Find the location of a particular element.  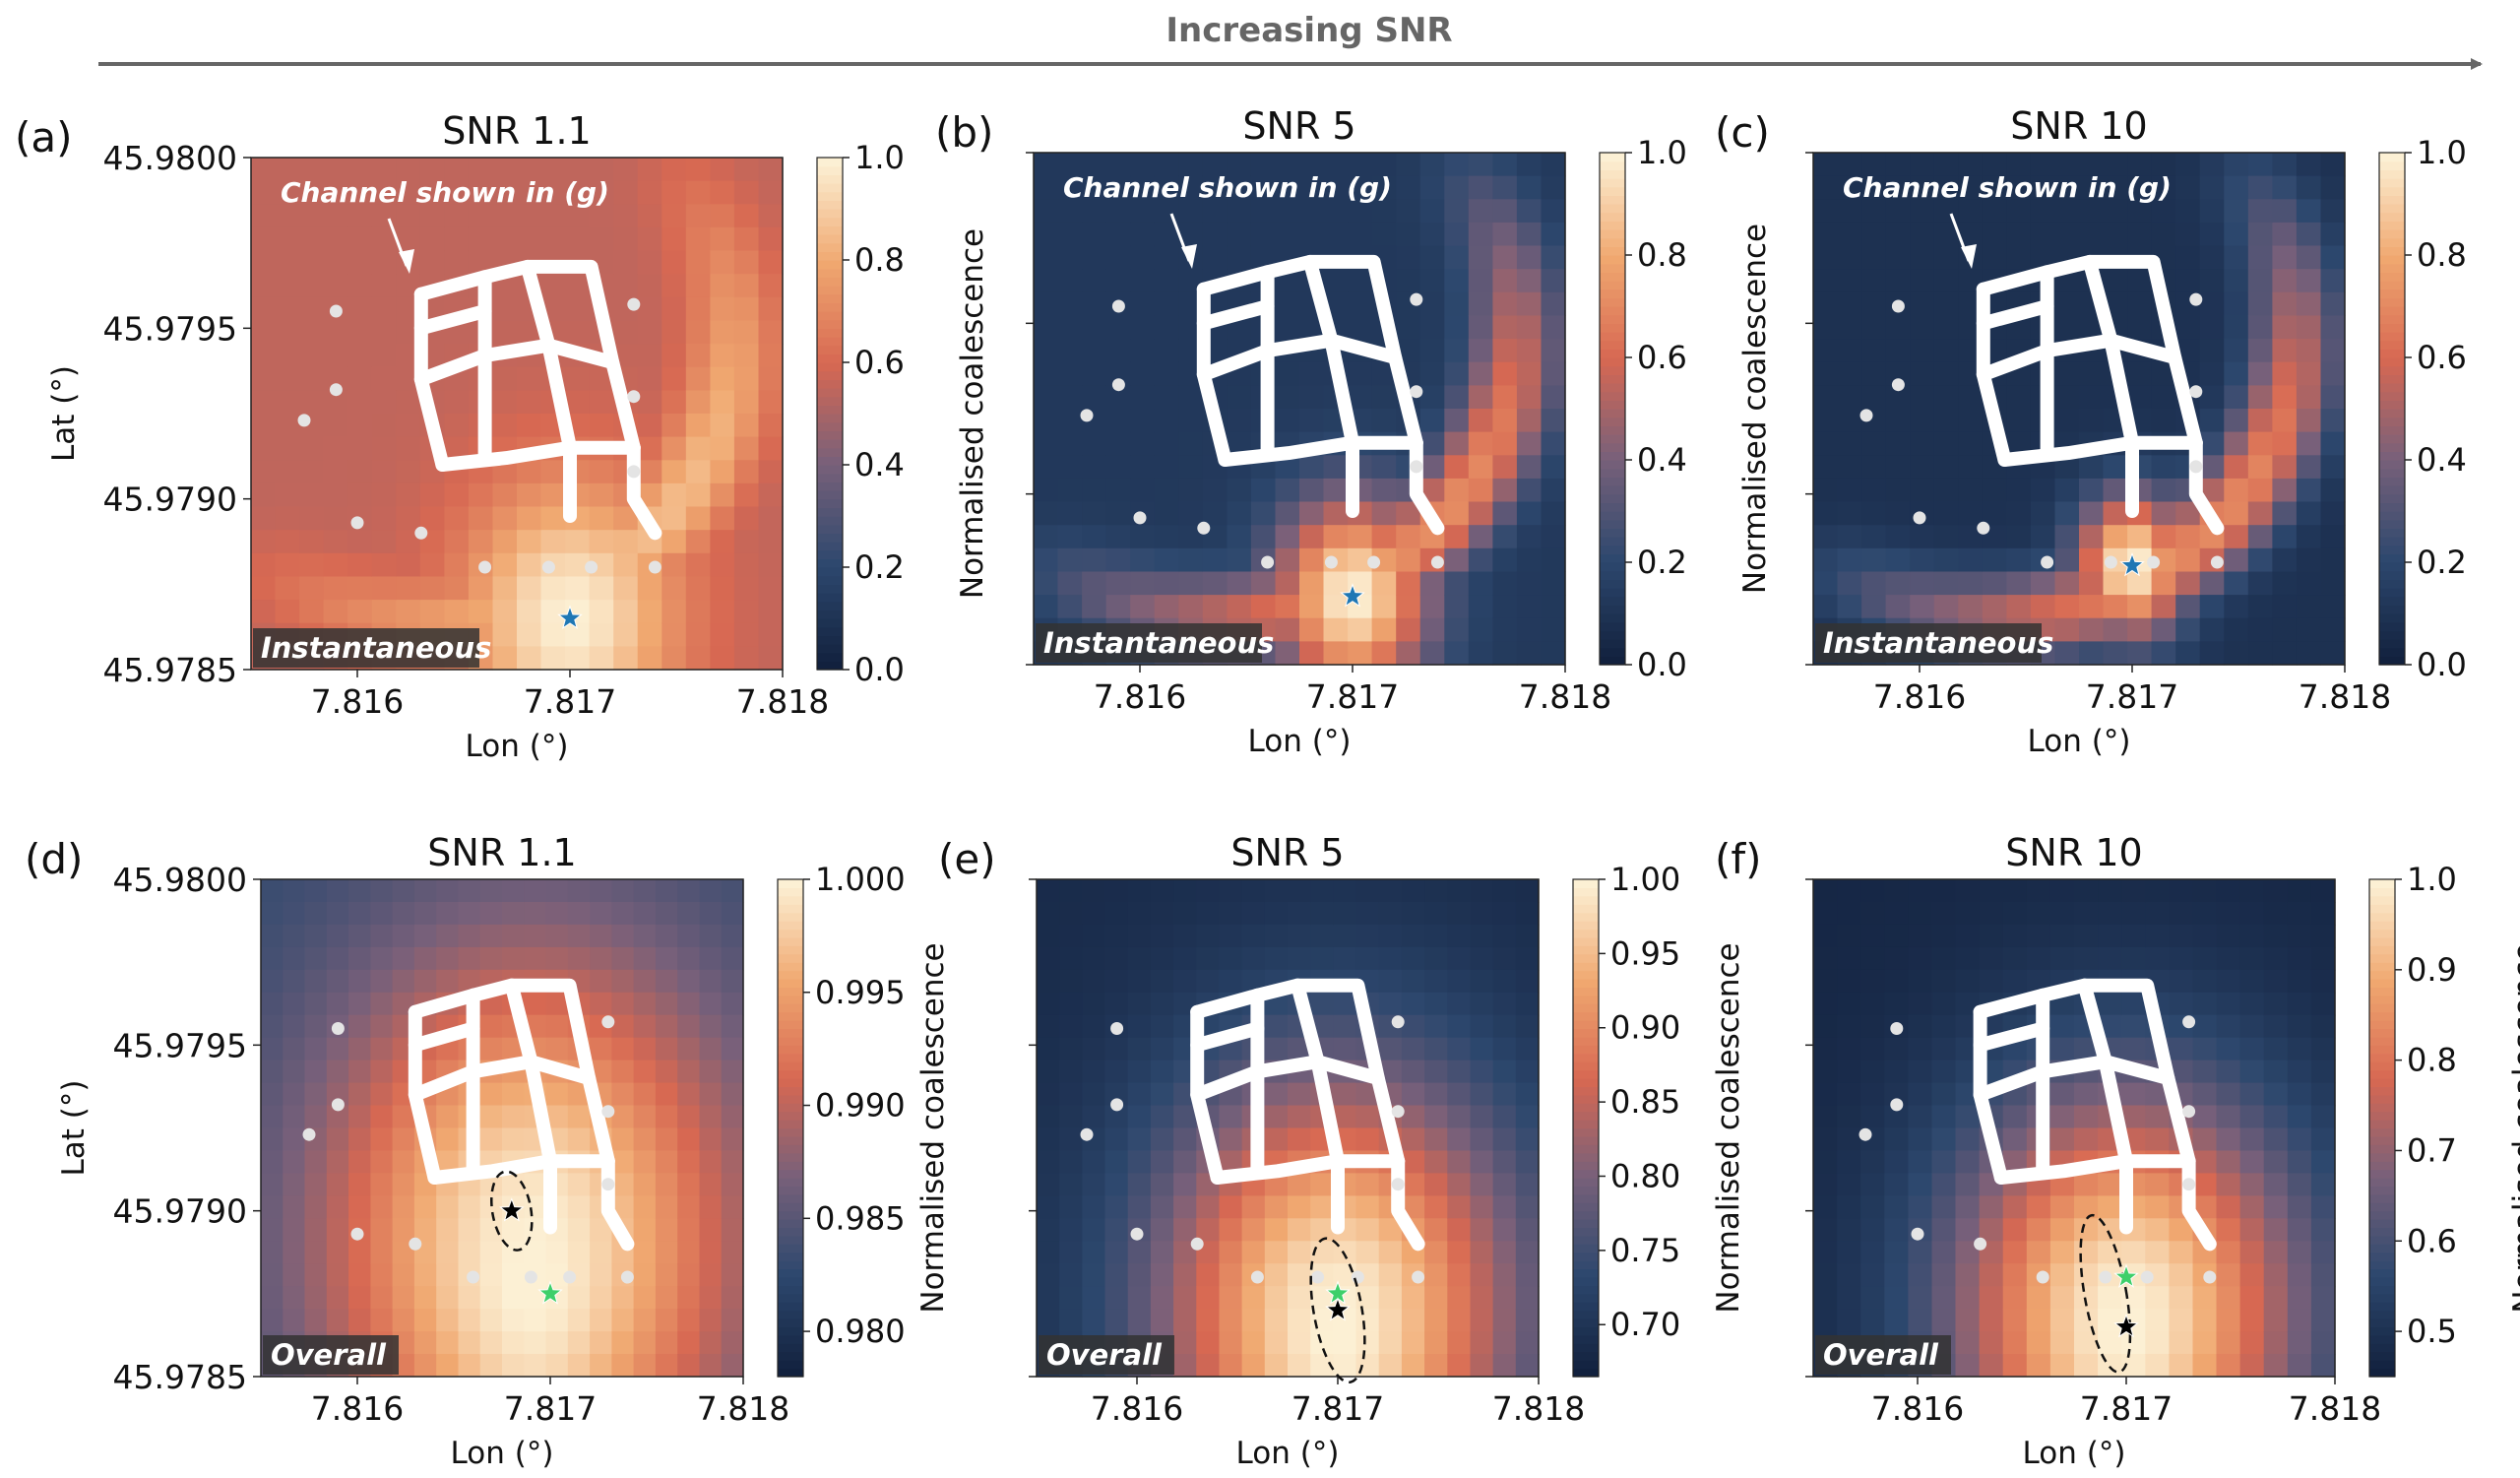

chart-title: SNR 10 is located at coordinates (2073, 852).